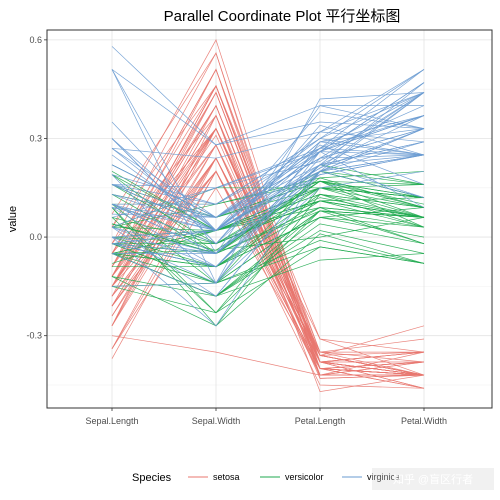 This screenshot has height=500, width=500. I want to click on x-tick-label: Sepal.Width, so click(216, 421).